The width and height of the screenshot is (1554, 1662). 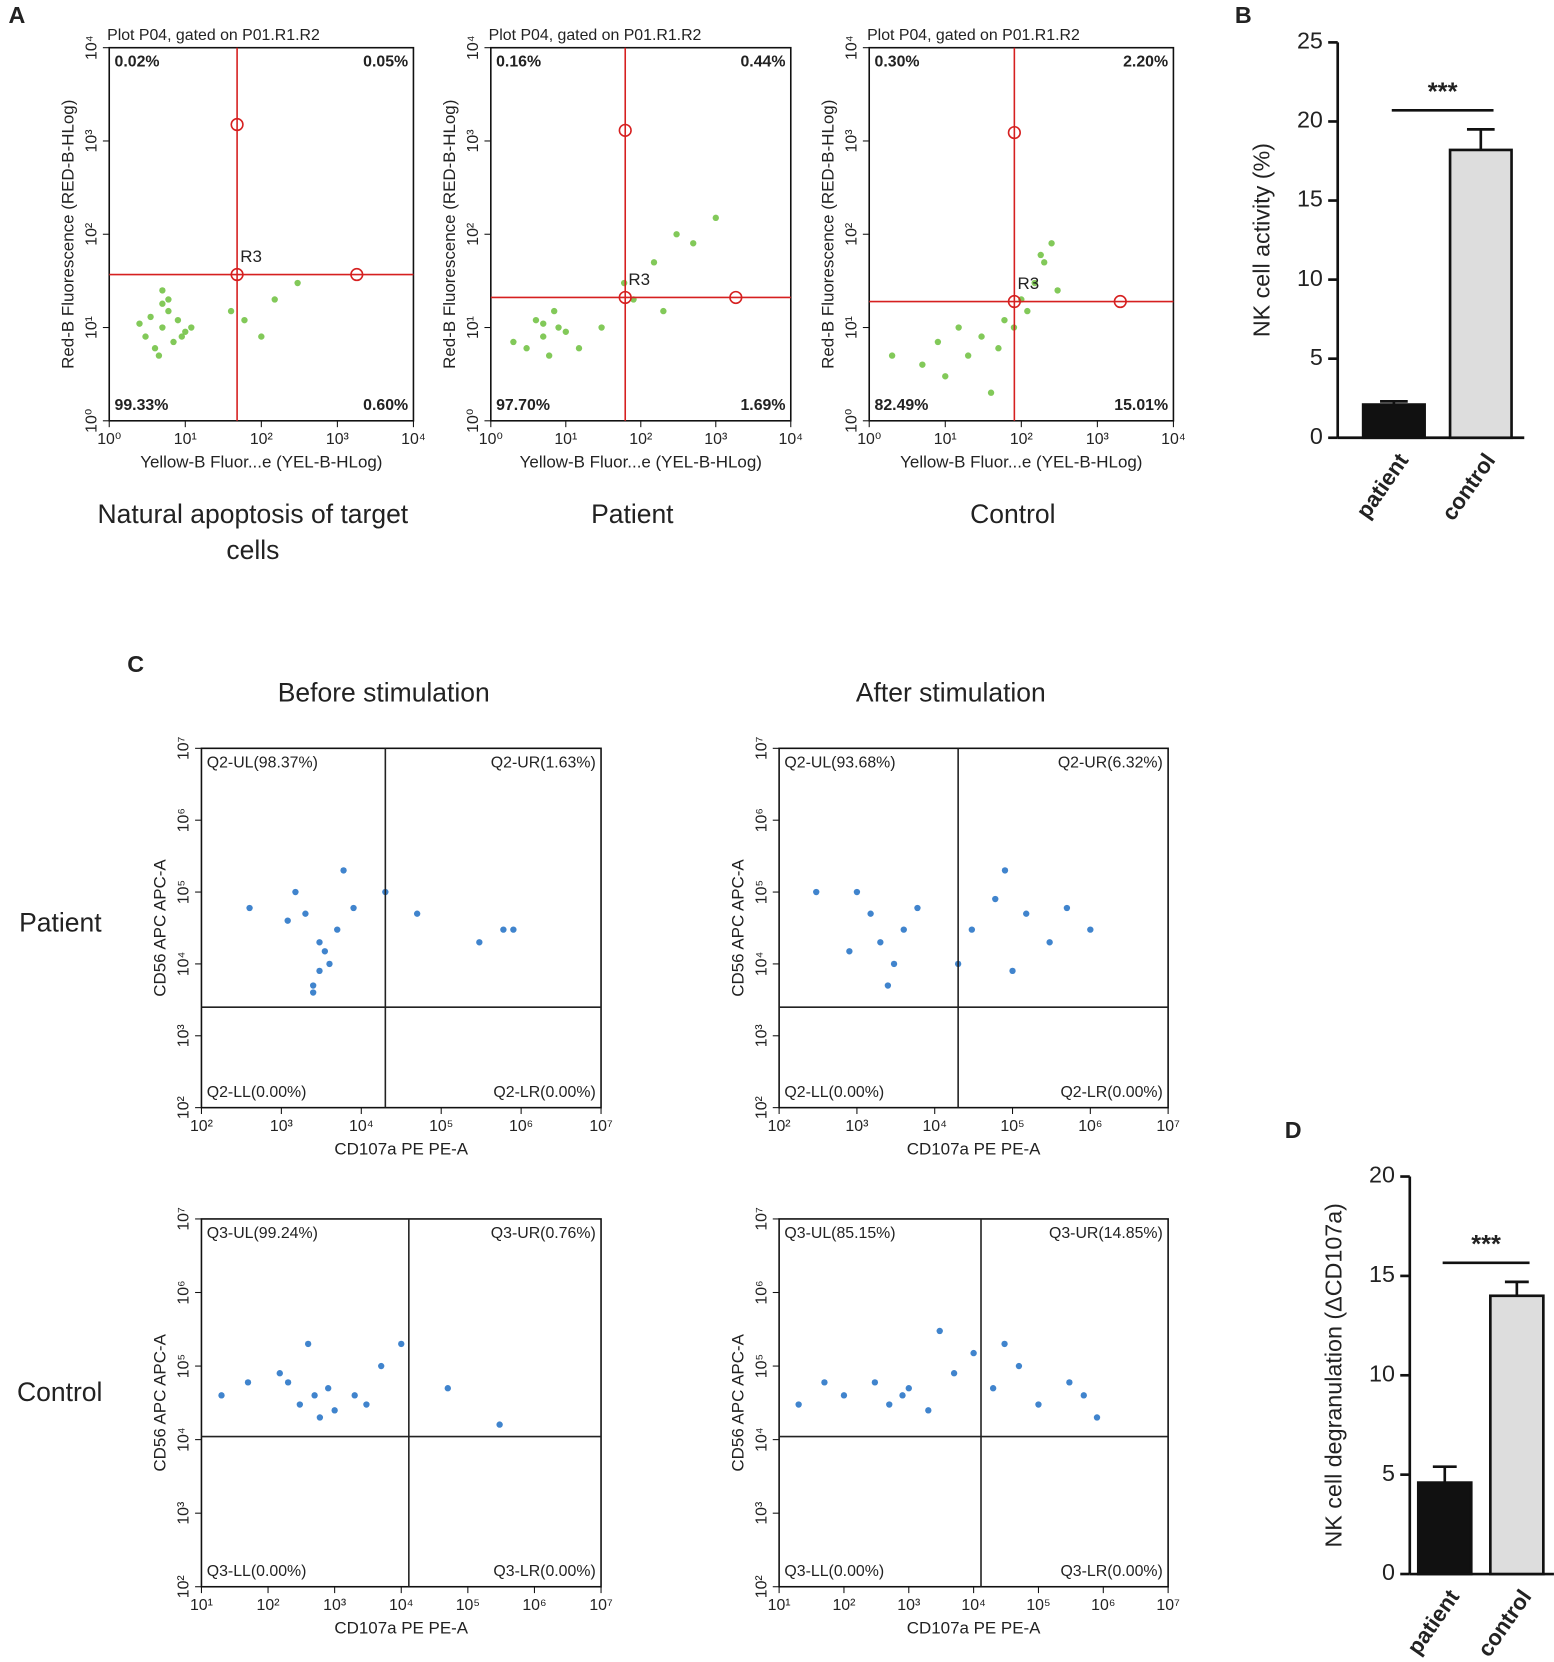 What do you see at coordinates (951, 692) in the screenshot?
I see `column-title: After stimulation` at bounding box center [951, 692].